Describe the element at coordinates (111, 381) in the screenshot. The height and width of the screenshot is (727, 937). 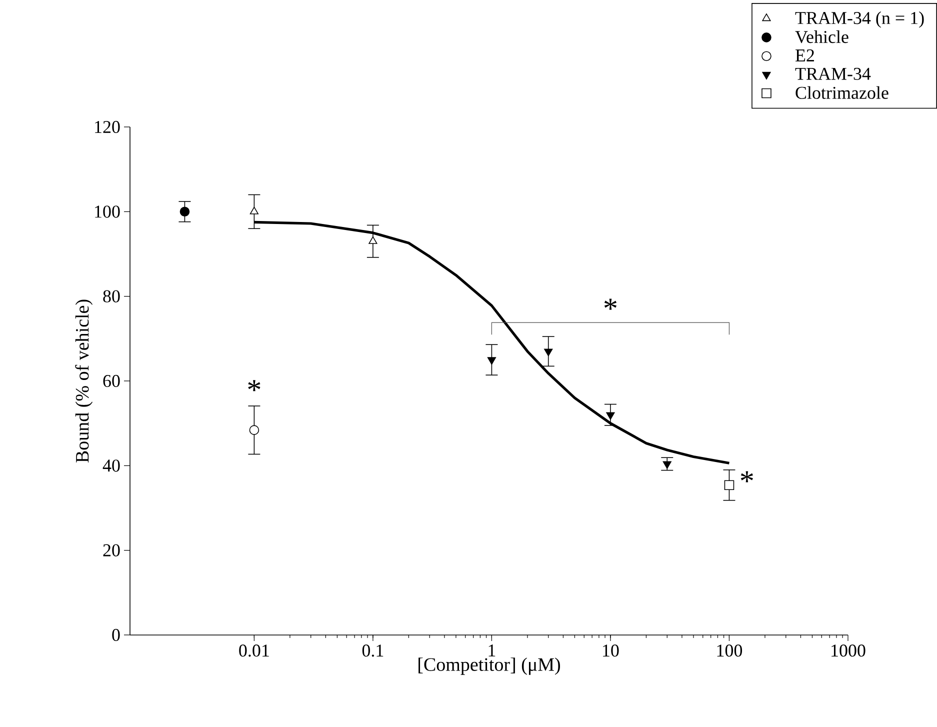
I see `y-tick-label: 60` at that location.